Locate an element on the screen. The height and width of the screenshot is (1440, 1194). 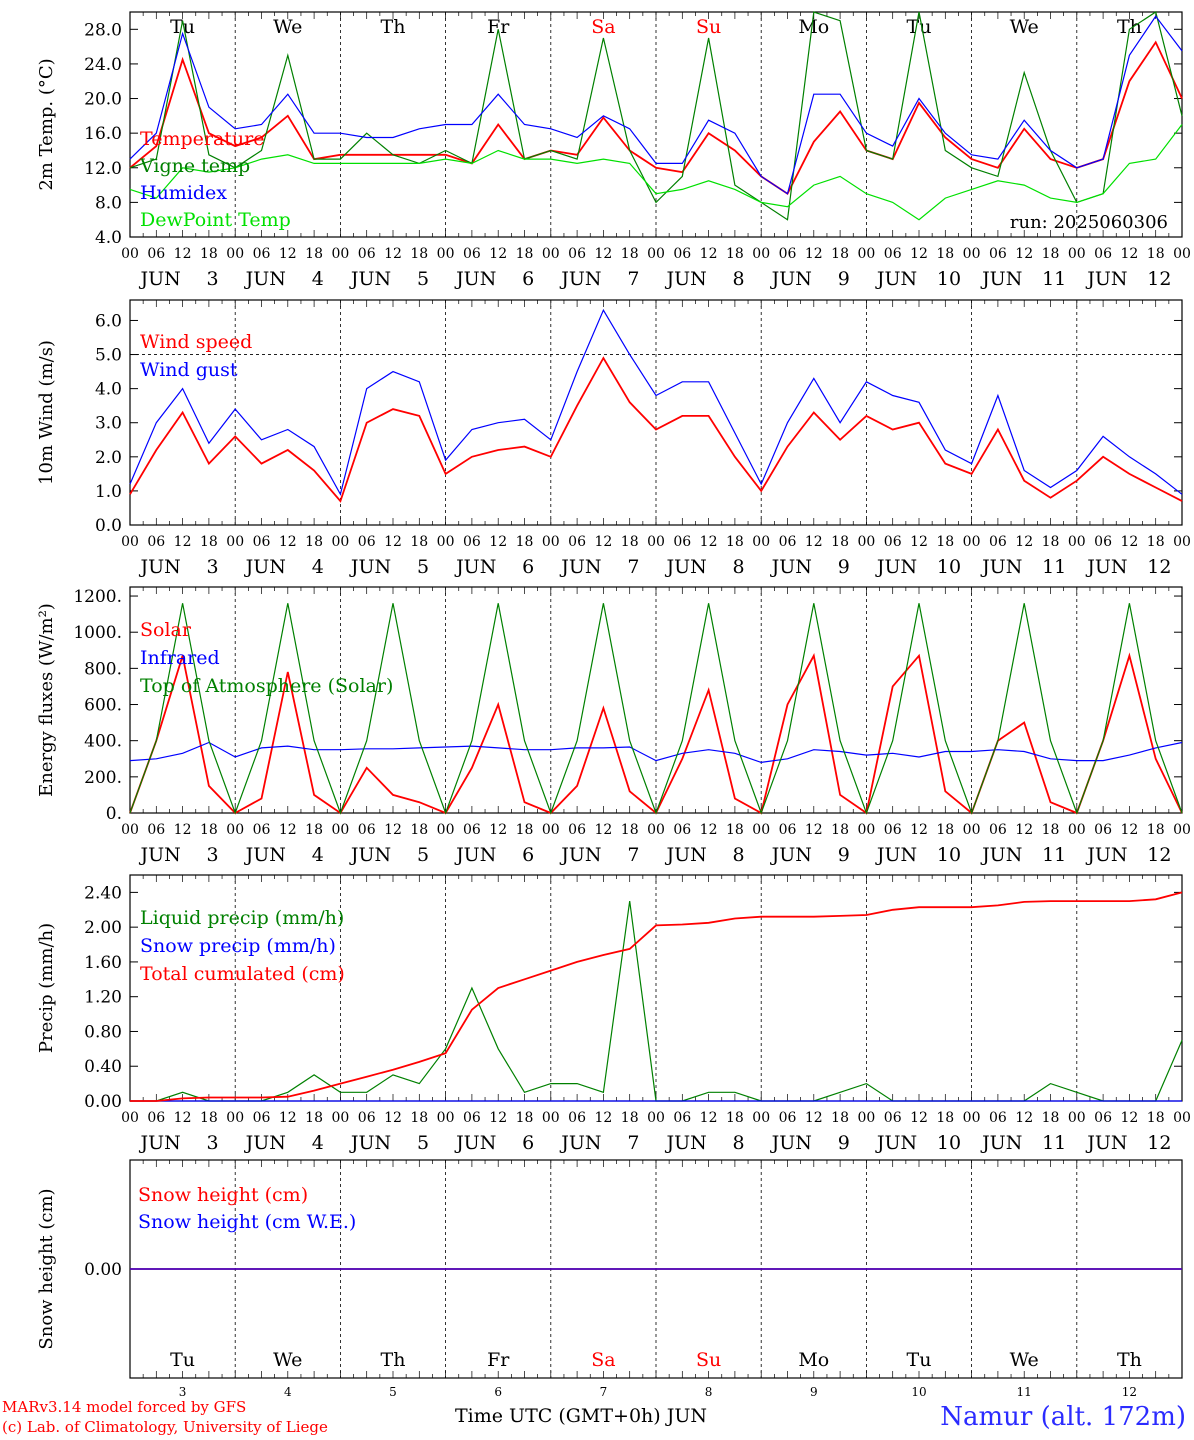
plot-frame is located at coordinates (656, 412).